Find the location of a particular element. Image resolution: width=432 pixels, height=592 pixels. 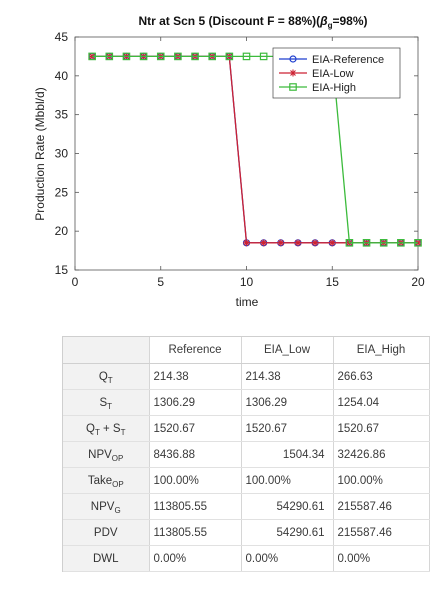

table-row: TakeOP 100.00% 100.00% 100.00% is located at coordinates (246, 480).